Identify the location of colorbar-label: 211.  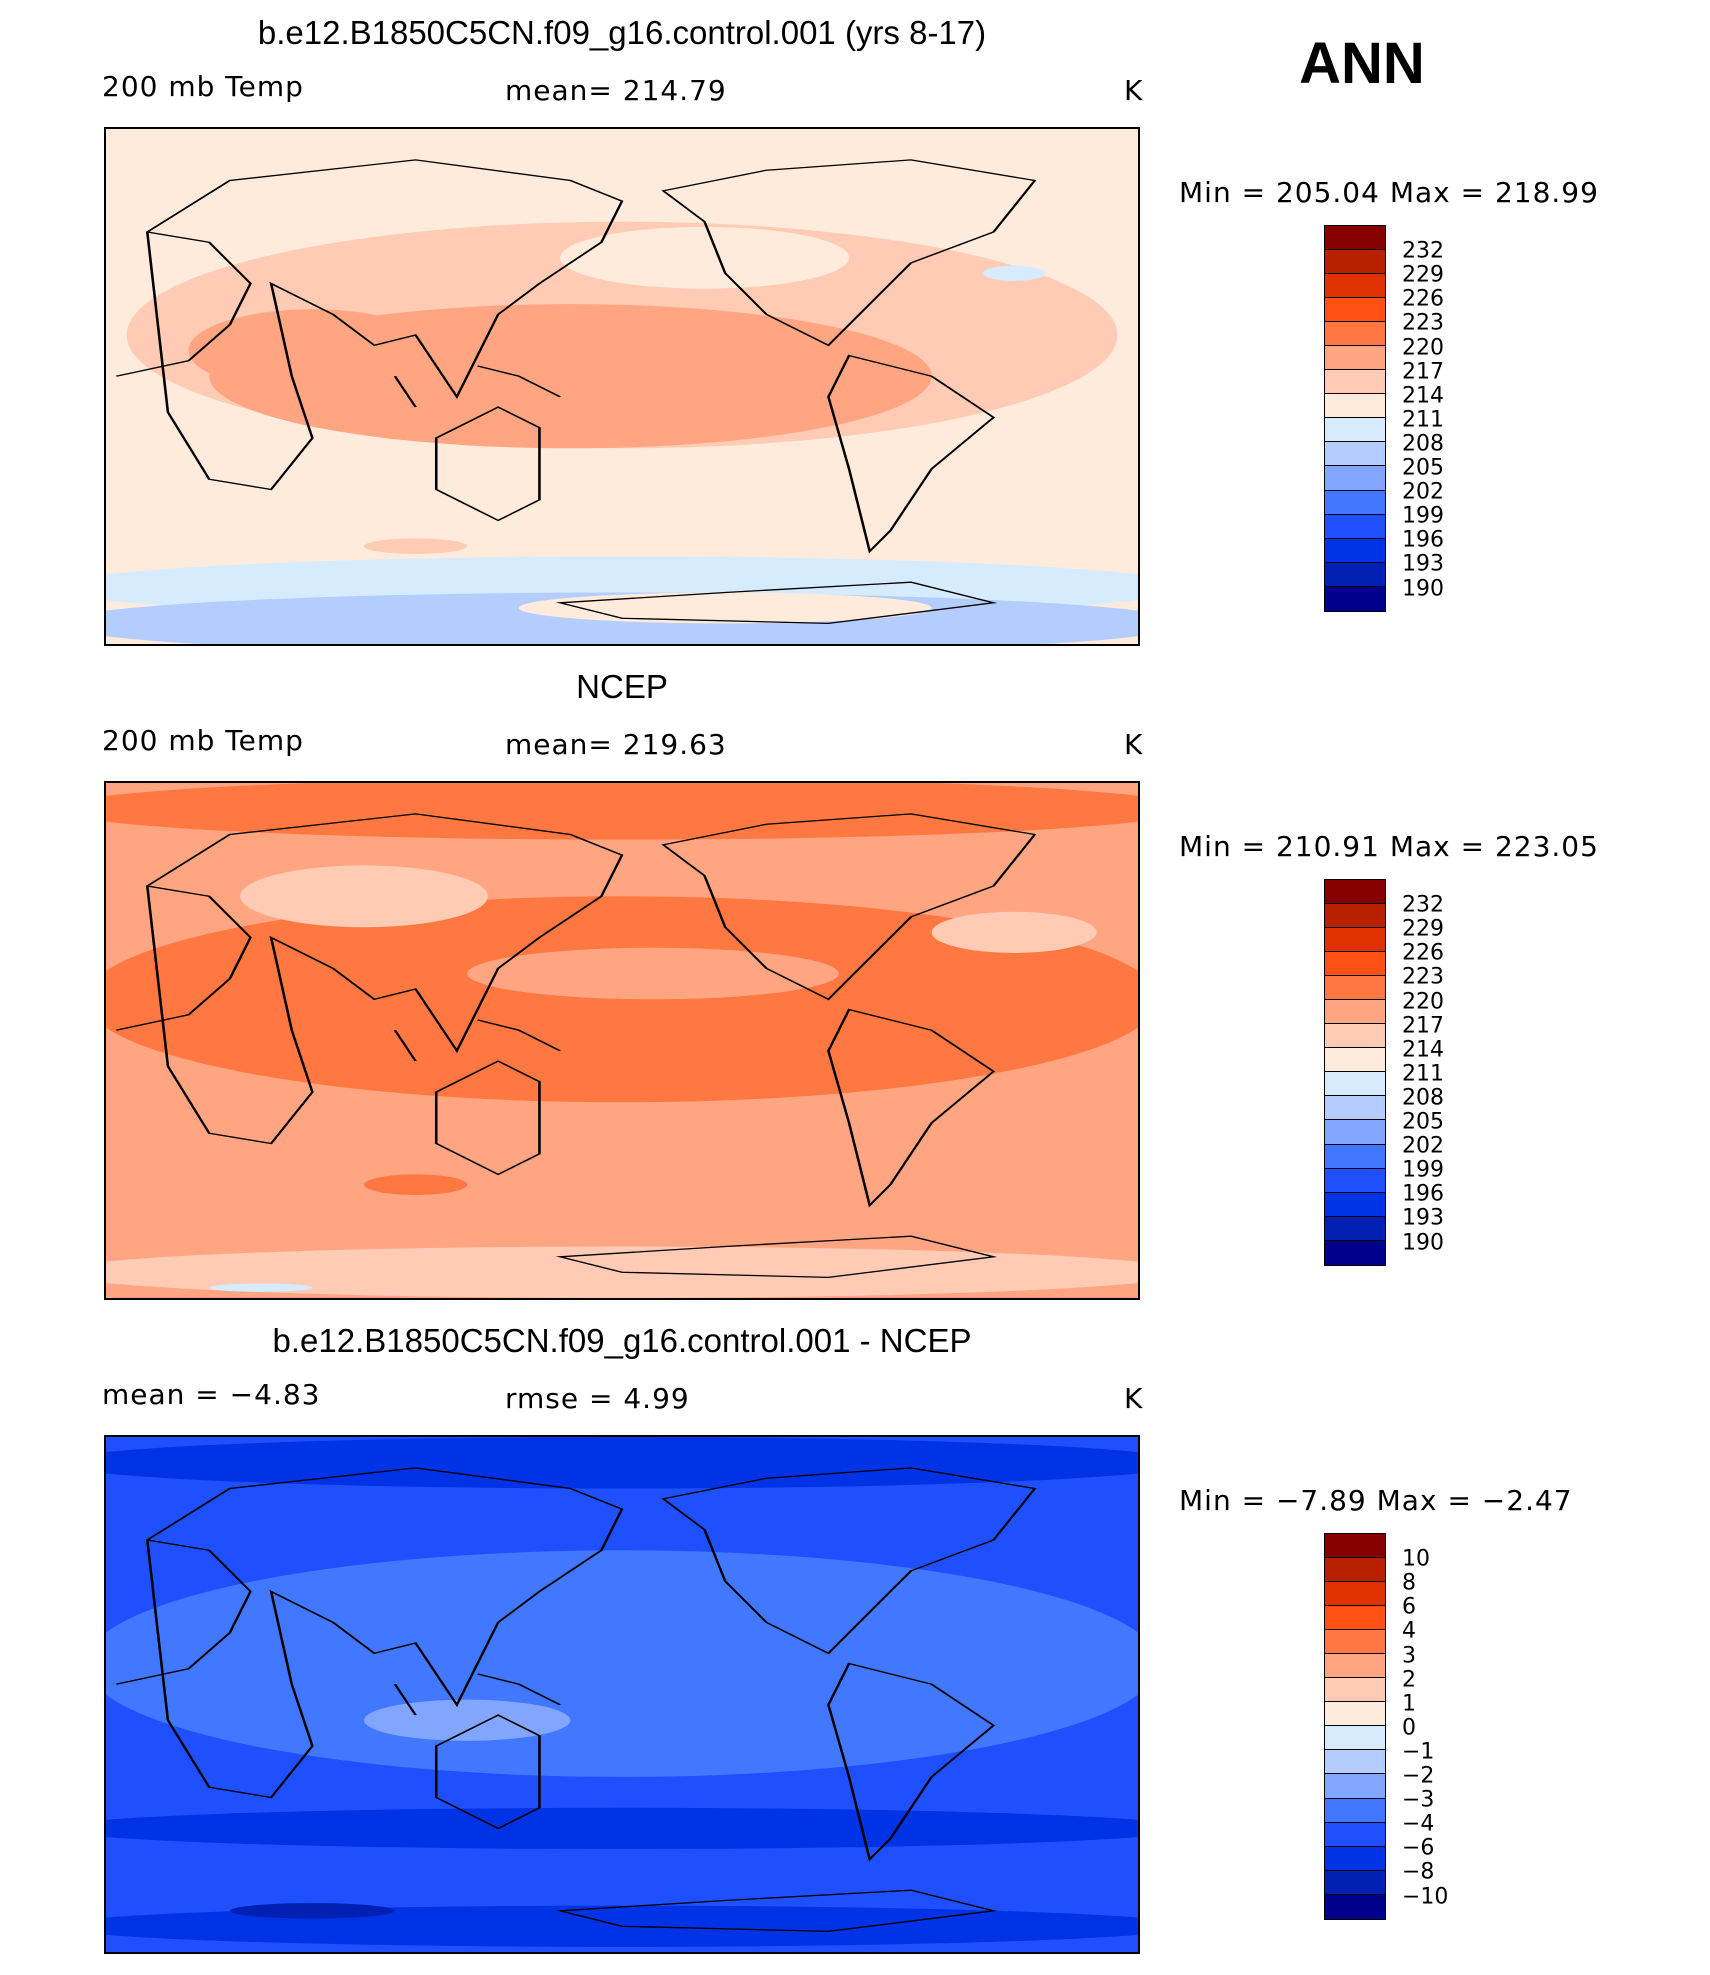
(1423, 420).